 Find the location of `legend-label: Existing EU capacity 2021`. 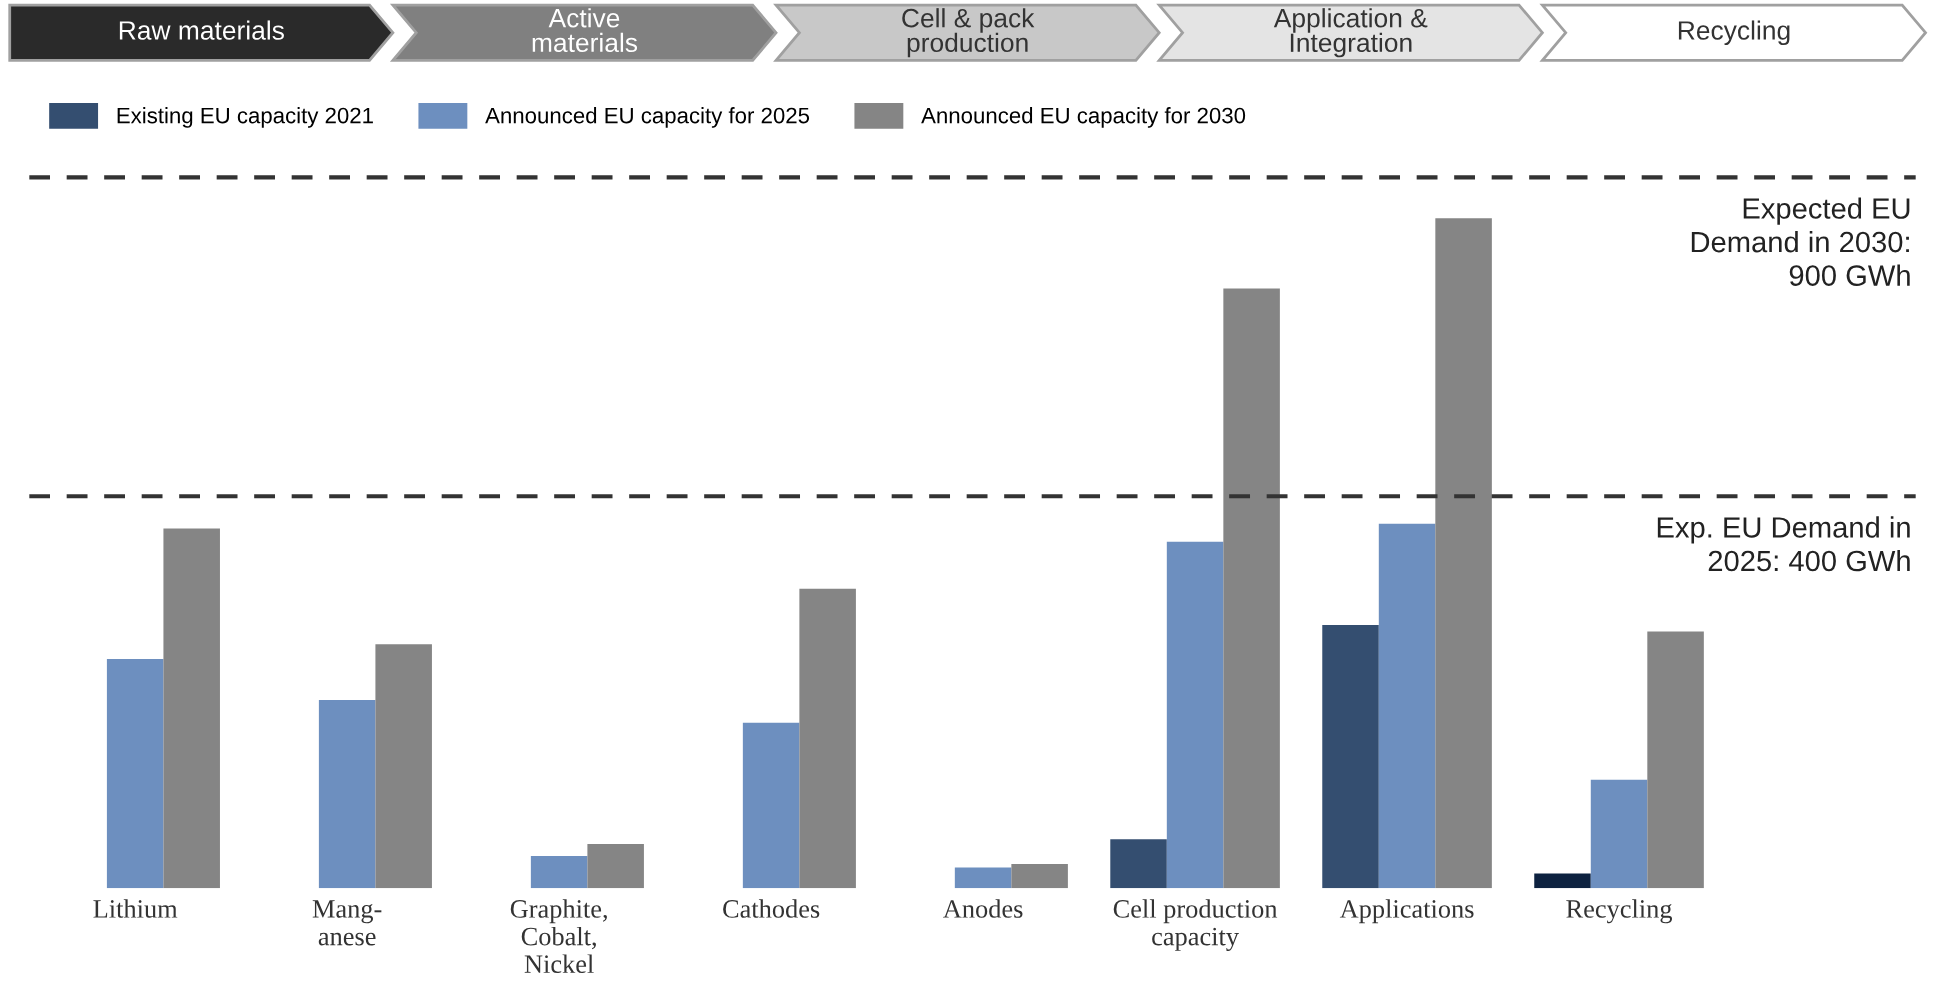

legend-label: Existing EU capacity 2021 is located at coordinates (245, 117).